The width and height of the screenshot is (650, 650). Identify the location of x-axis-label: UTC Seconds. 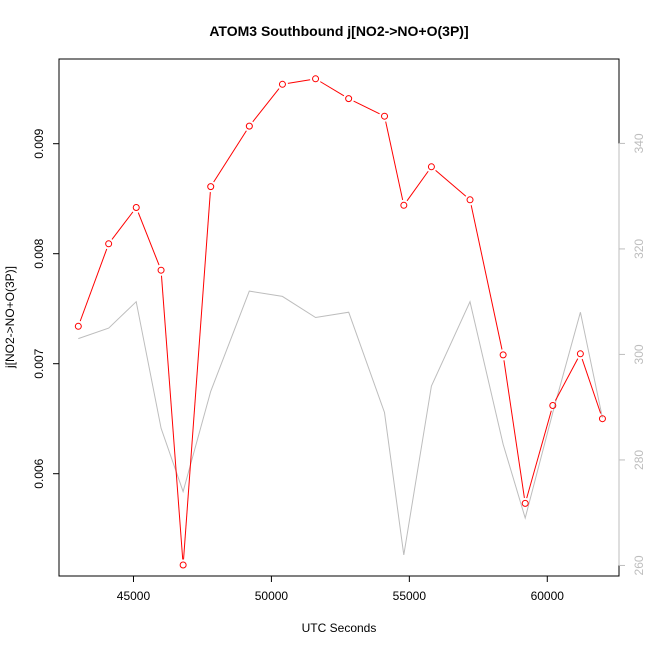
(339, 628).